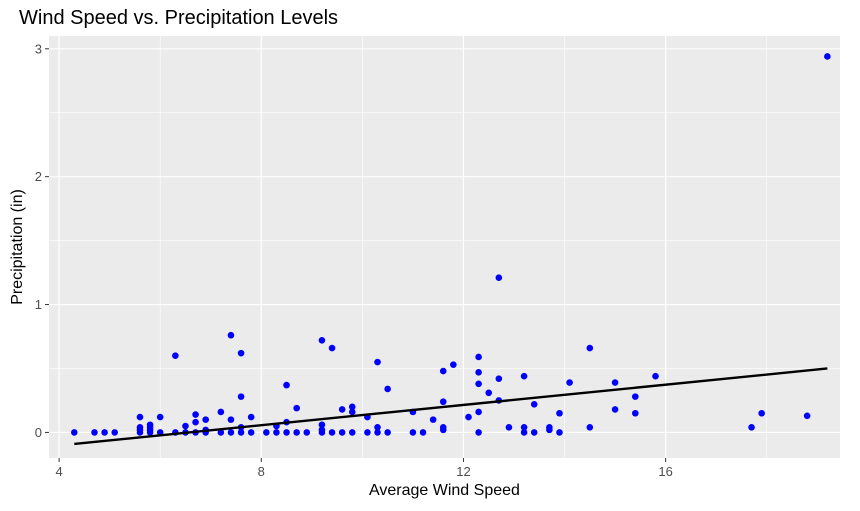 The image size is (860, 511). Describe the element at coordinates (364, 468) in the screenshot. I see `x-axis: 4 8 12 16` at that location.